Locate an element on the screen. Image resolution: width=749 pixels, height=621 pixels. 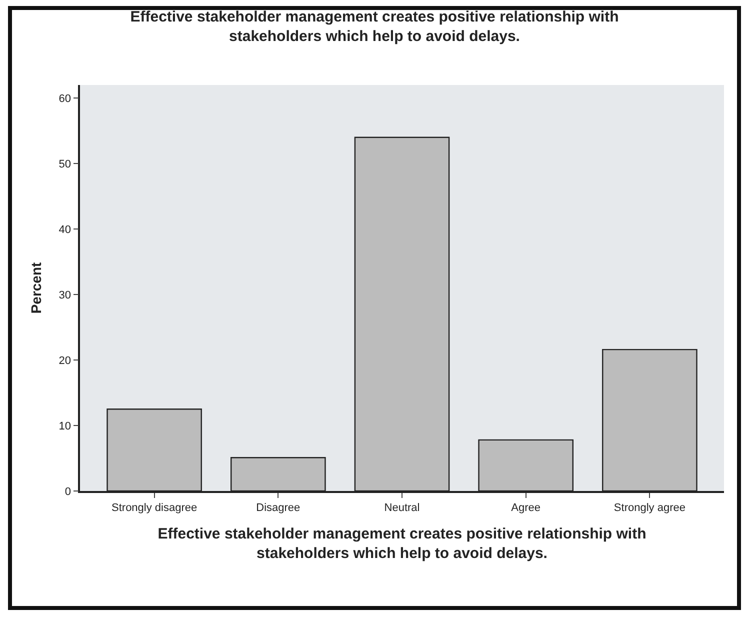
y-tick-label: 50 is located at coordinates (65, 164).